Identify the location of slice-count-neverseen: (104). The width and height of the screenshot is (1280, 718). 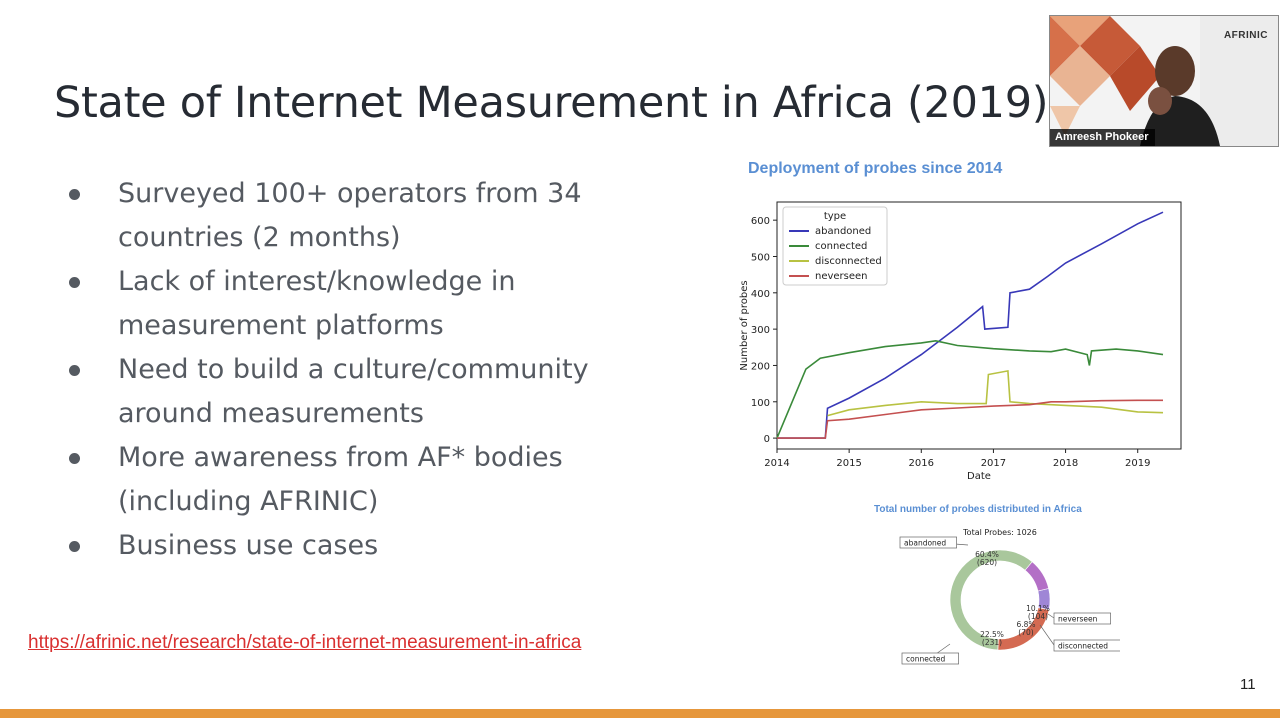
(1038, 616).